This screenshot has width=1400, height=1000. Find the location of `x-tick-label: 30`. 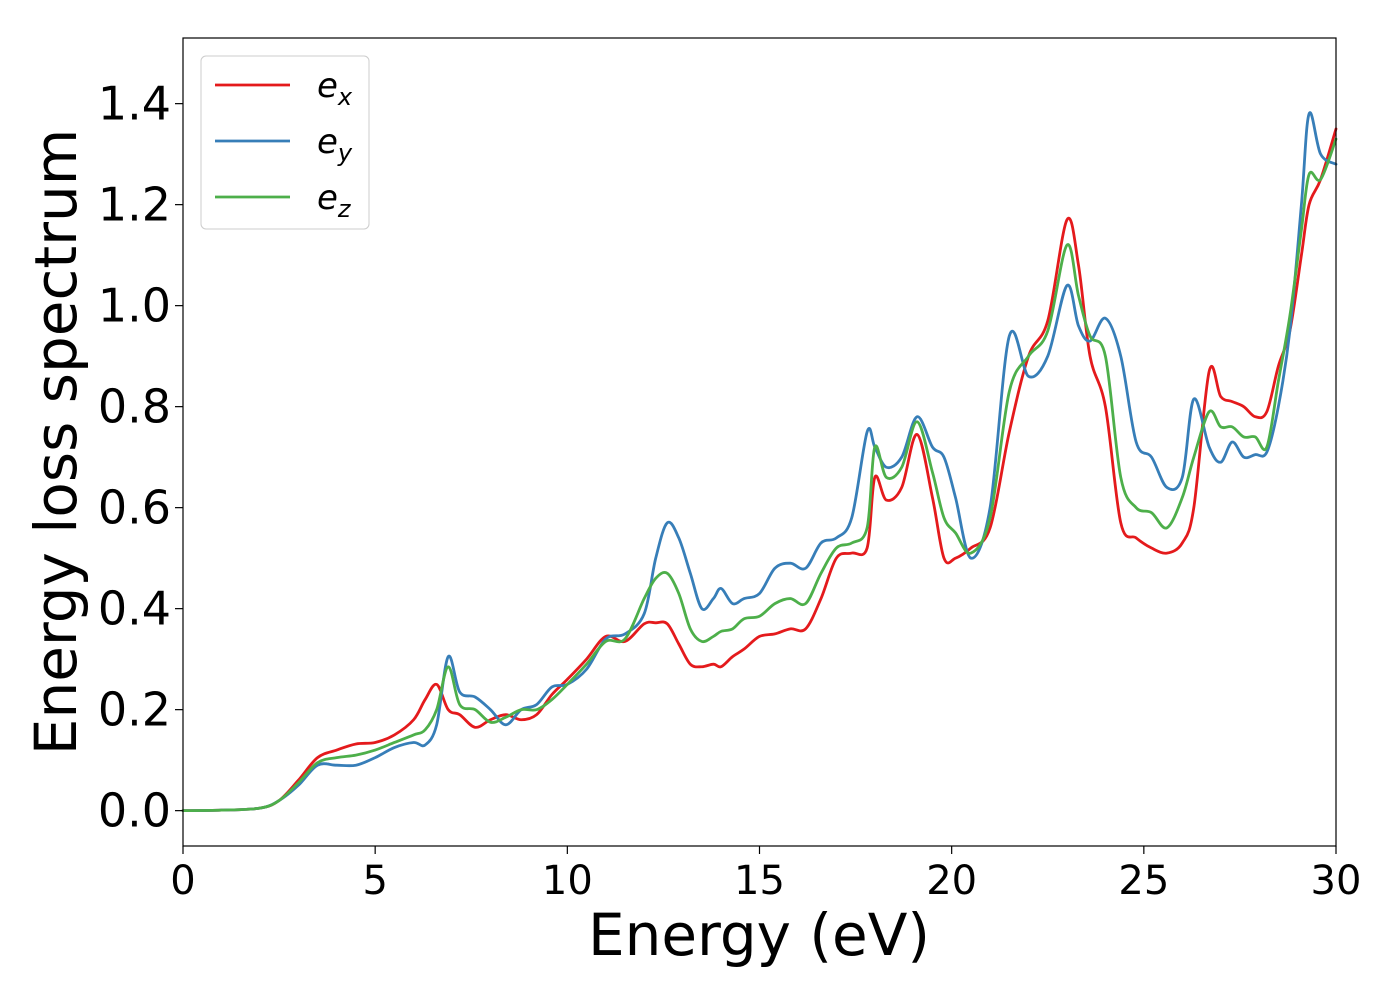

x-tick-label: 30 is located at coordinates (1336, 881).